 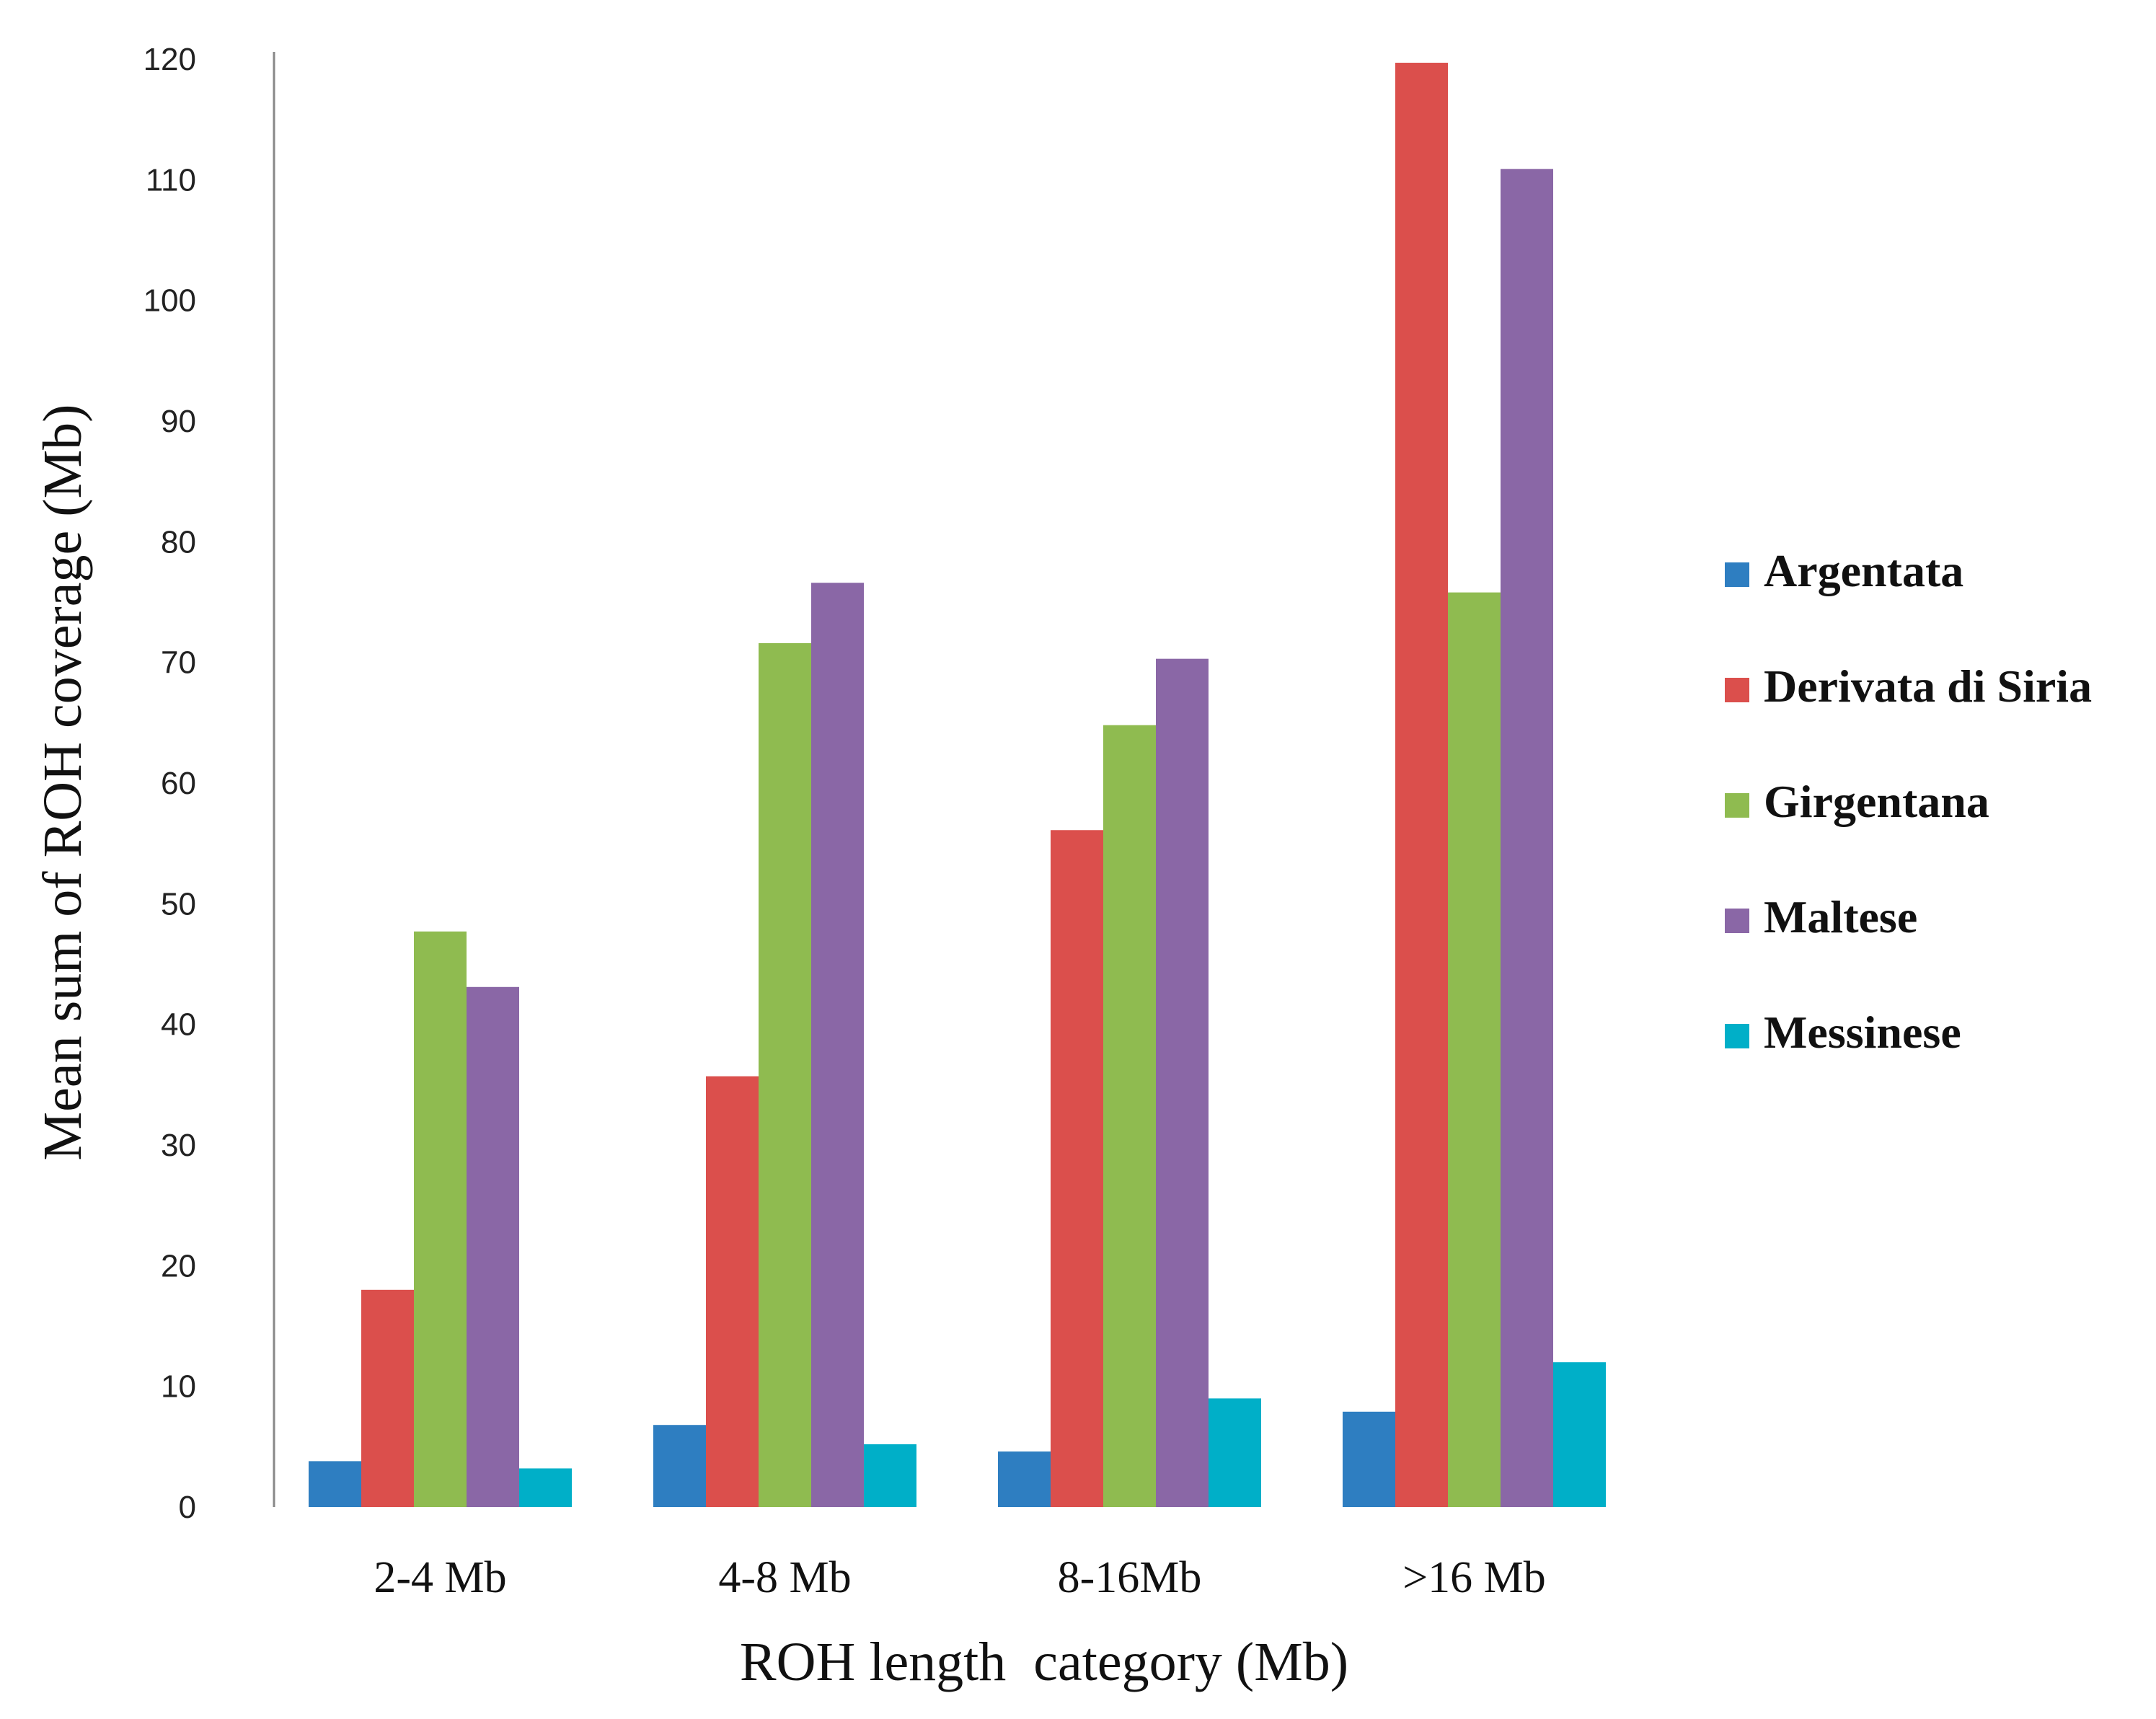 What do you see at coordinates (178, 1145) in the screenshot?
I see `y-tick-label: 30` at bounding box center [178, 1145].